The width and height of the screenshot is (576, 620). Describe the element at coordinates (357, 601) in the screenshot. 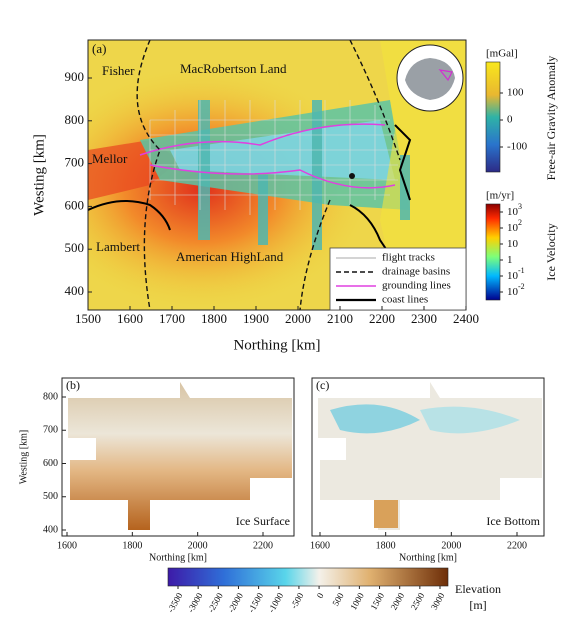

I see `colorbar-tick-label: 1000` at that location.